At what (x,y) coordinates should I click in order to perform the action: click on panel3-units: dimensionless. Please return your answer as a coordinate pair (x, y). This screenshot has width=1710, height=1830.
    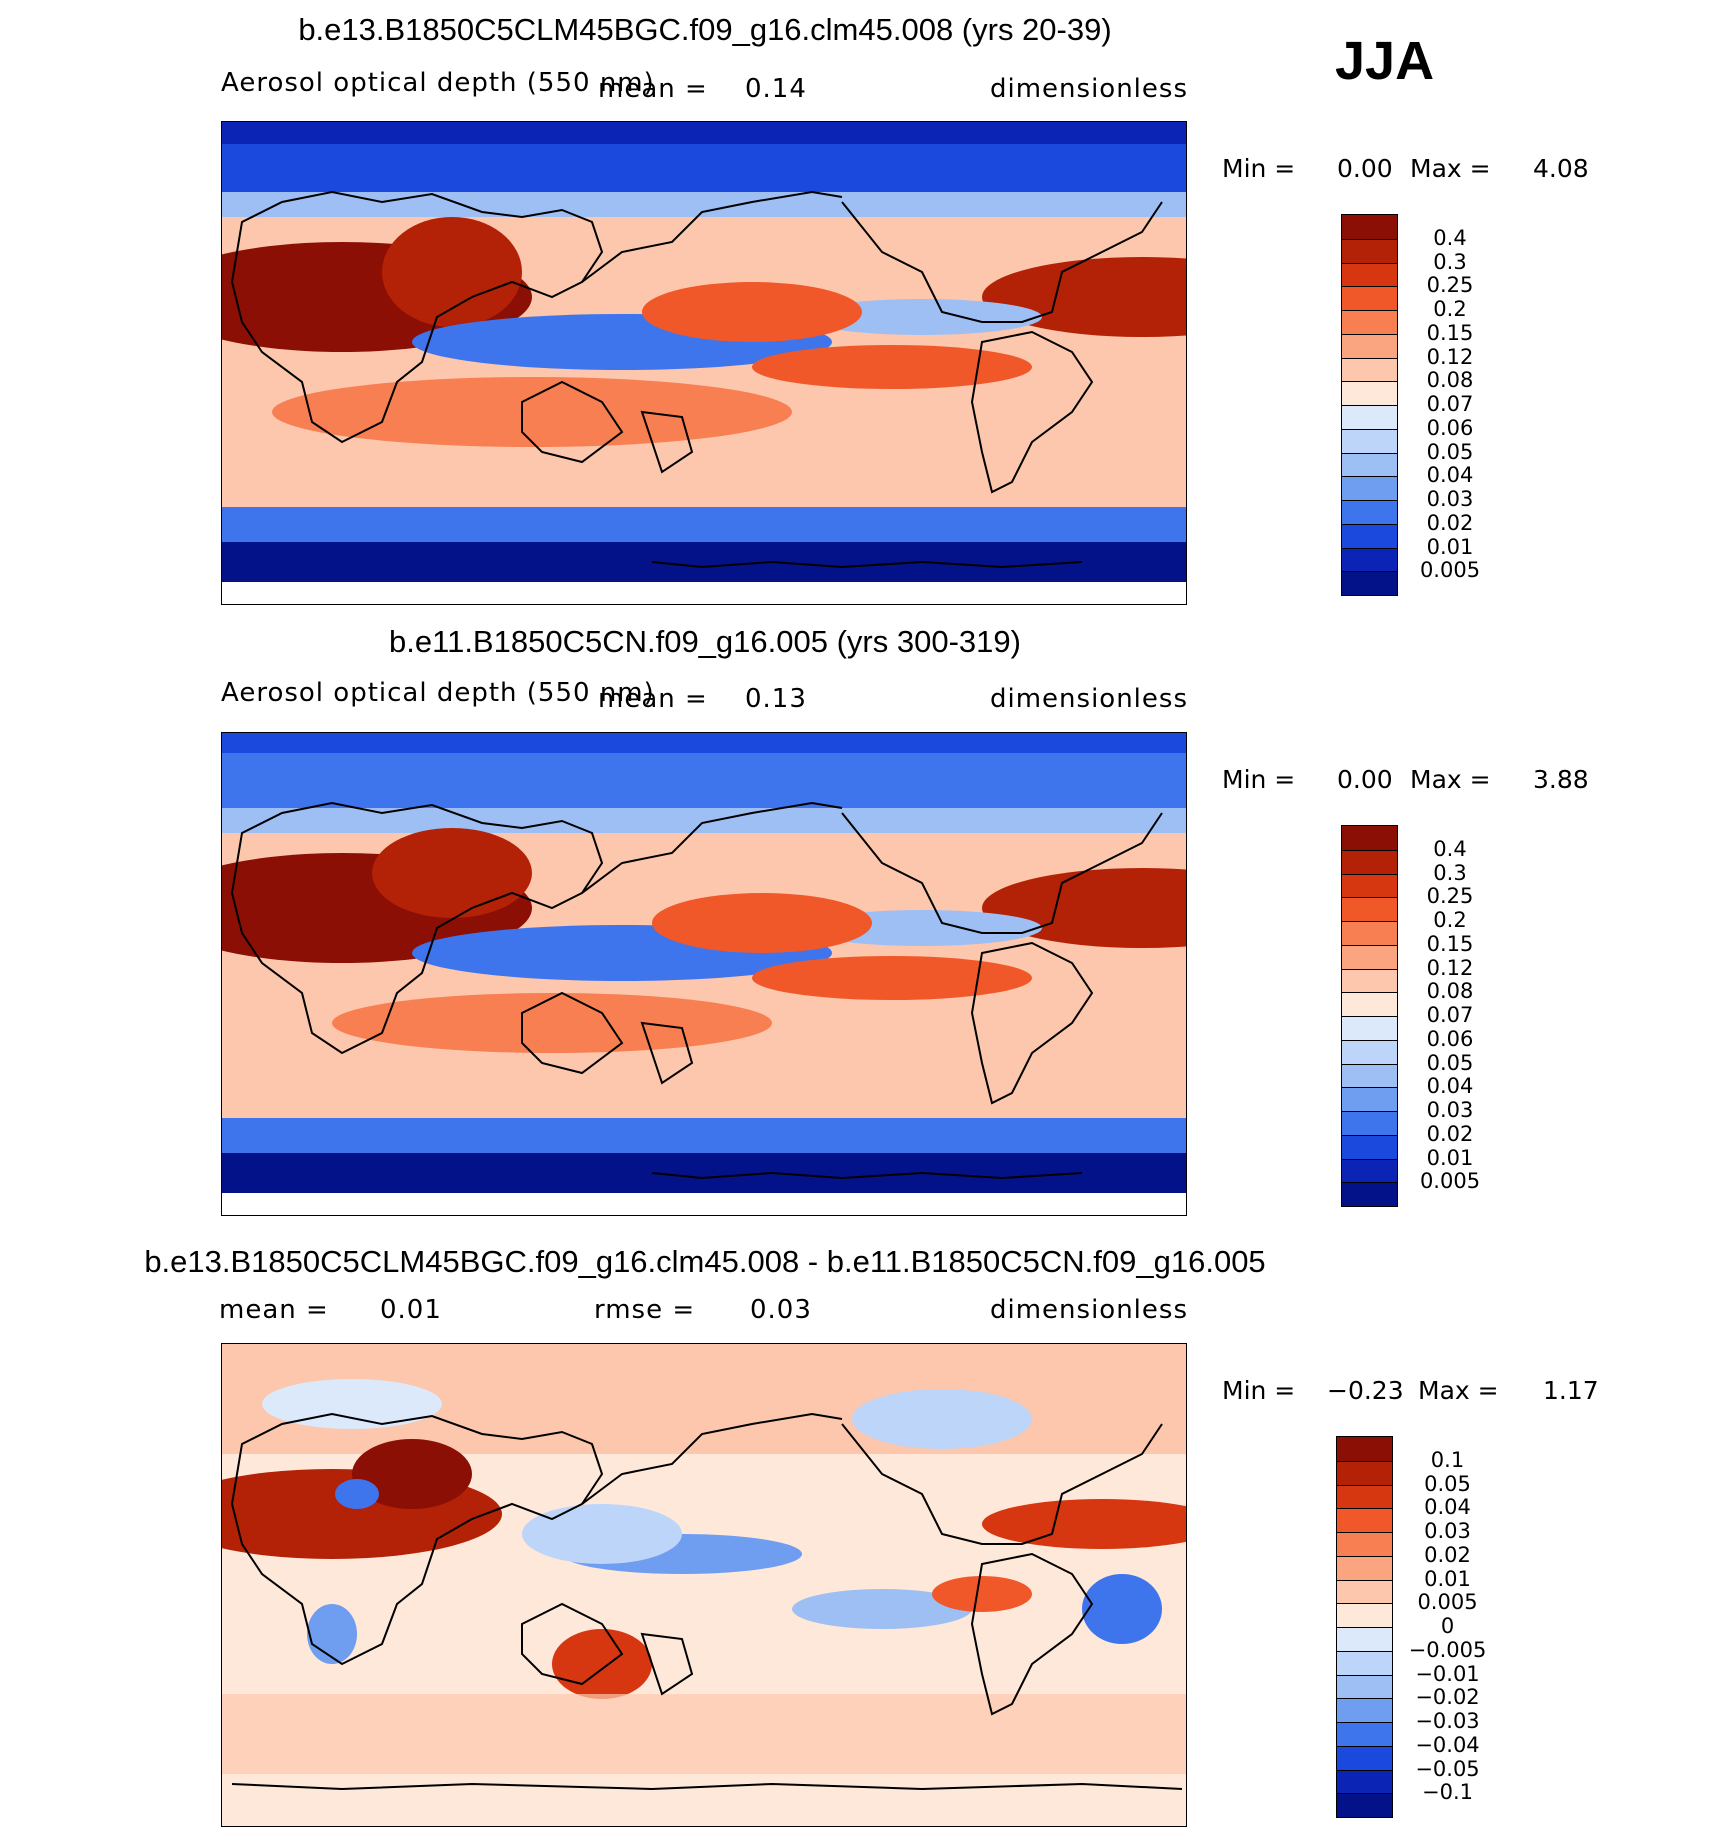
    Looking at the image, I should click on (1089, 1310).